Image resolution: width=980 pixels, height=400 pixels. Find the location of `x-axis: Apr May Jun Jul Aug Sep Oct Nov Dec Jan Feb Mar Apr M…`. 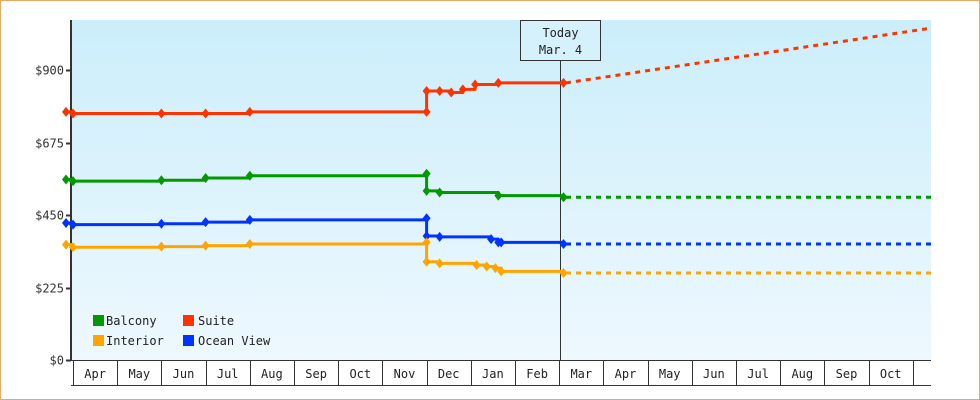

x-axis: Apr May Jun Jul Aug Sep Oct Nov Dec Jan Feb Mar Apr M… is located at coordinates (501, 373).